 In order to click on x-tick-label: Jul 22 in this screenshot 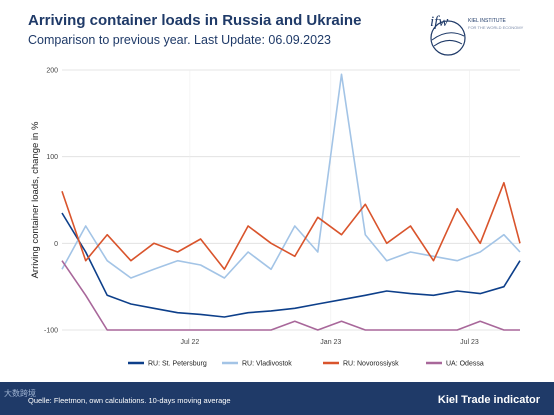, I will do `click(190, 342)`.